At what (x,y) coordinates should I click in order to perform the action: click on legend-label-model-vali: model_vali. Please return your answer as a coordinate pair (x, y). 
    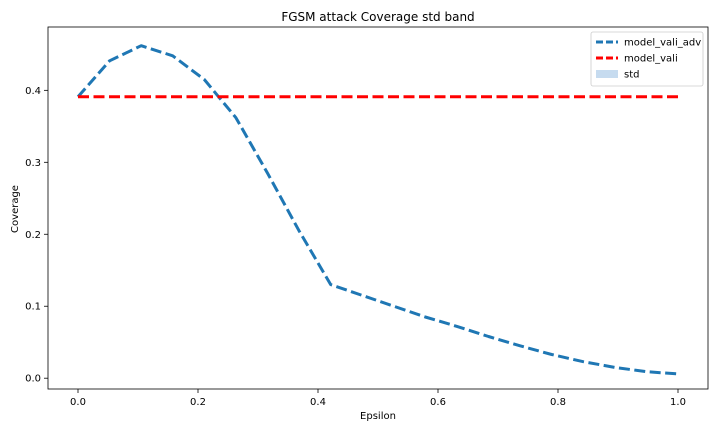
    Looking at the image, I should click on (651, 59).